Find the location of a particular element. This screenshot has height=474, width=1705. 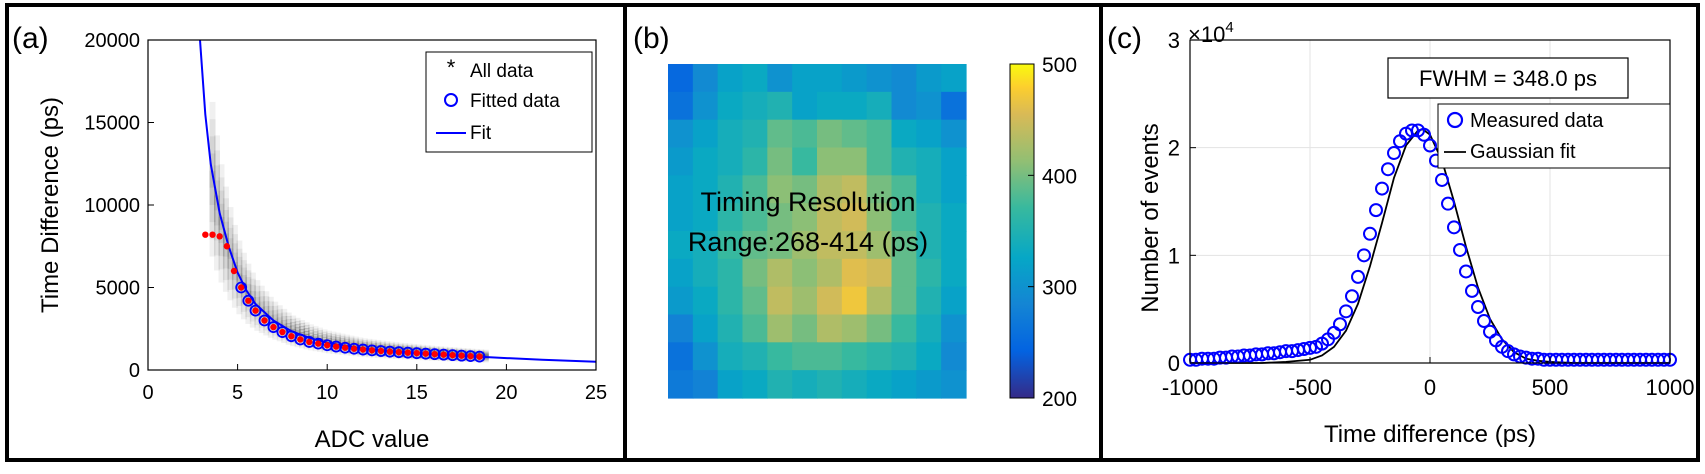

y-tick-label: 2 is located at coordinates (1174, 148).